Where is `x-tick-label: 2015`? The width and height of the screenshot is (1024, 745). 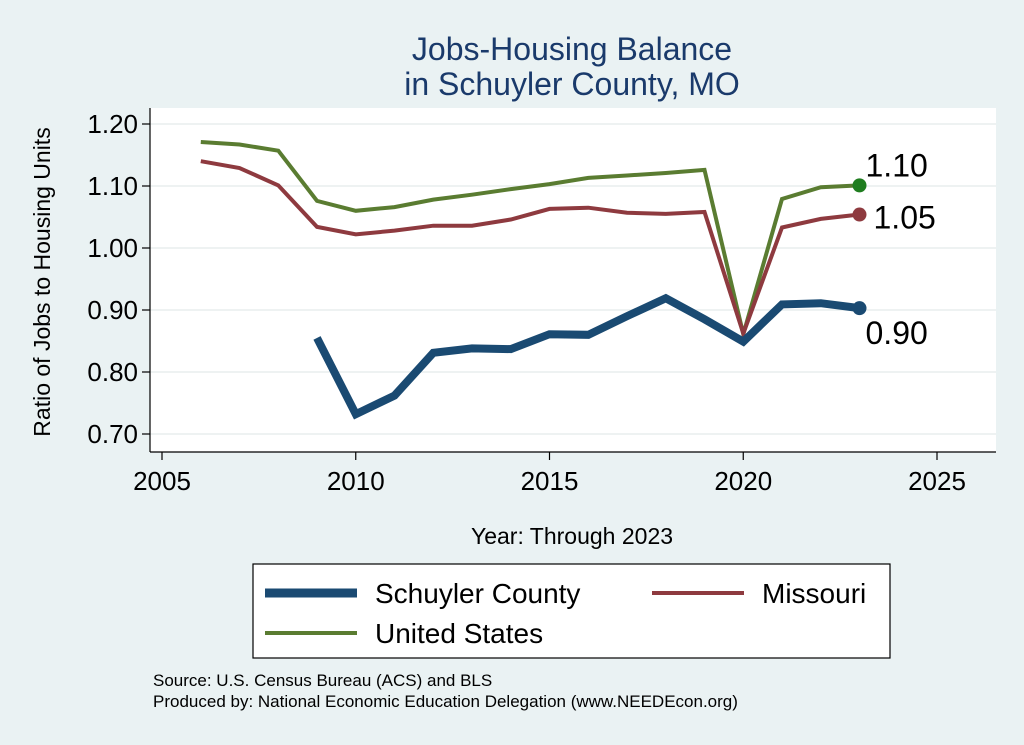 x-tick-label: 2015 is located at coordinates (550, 481).